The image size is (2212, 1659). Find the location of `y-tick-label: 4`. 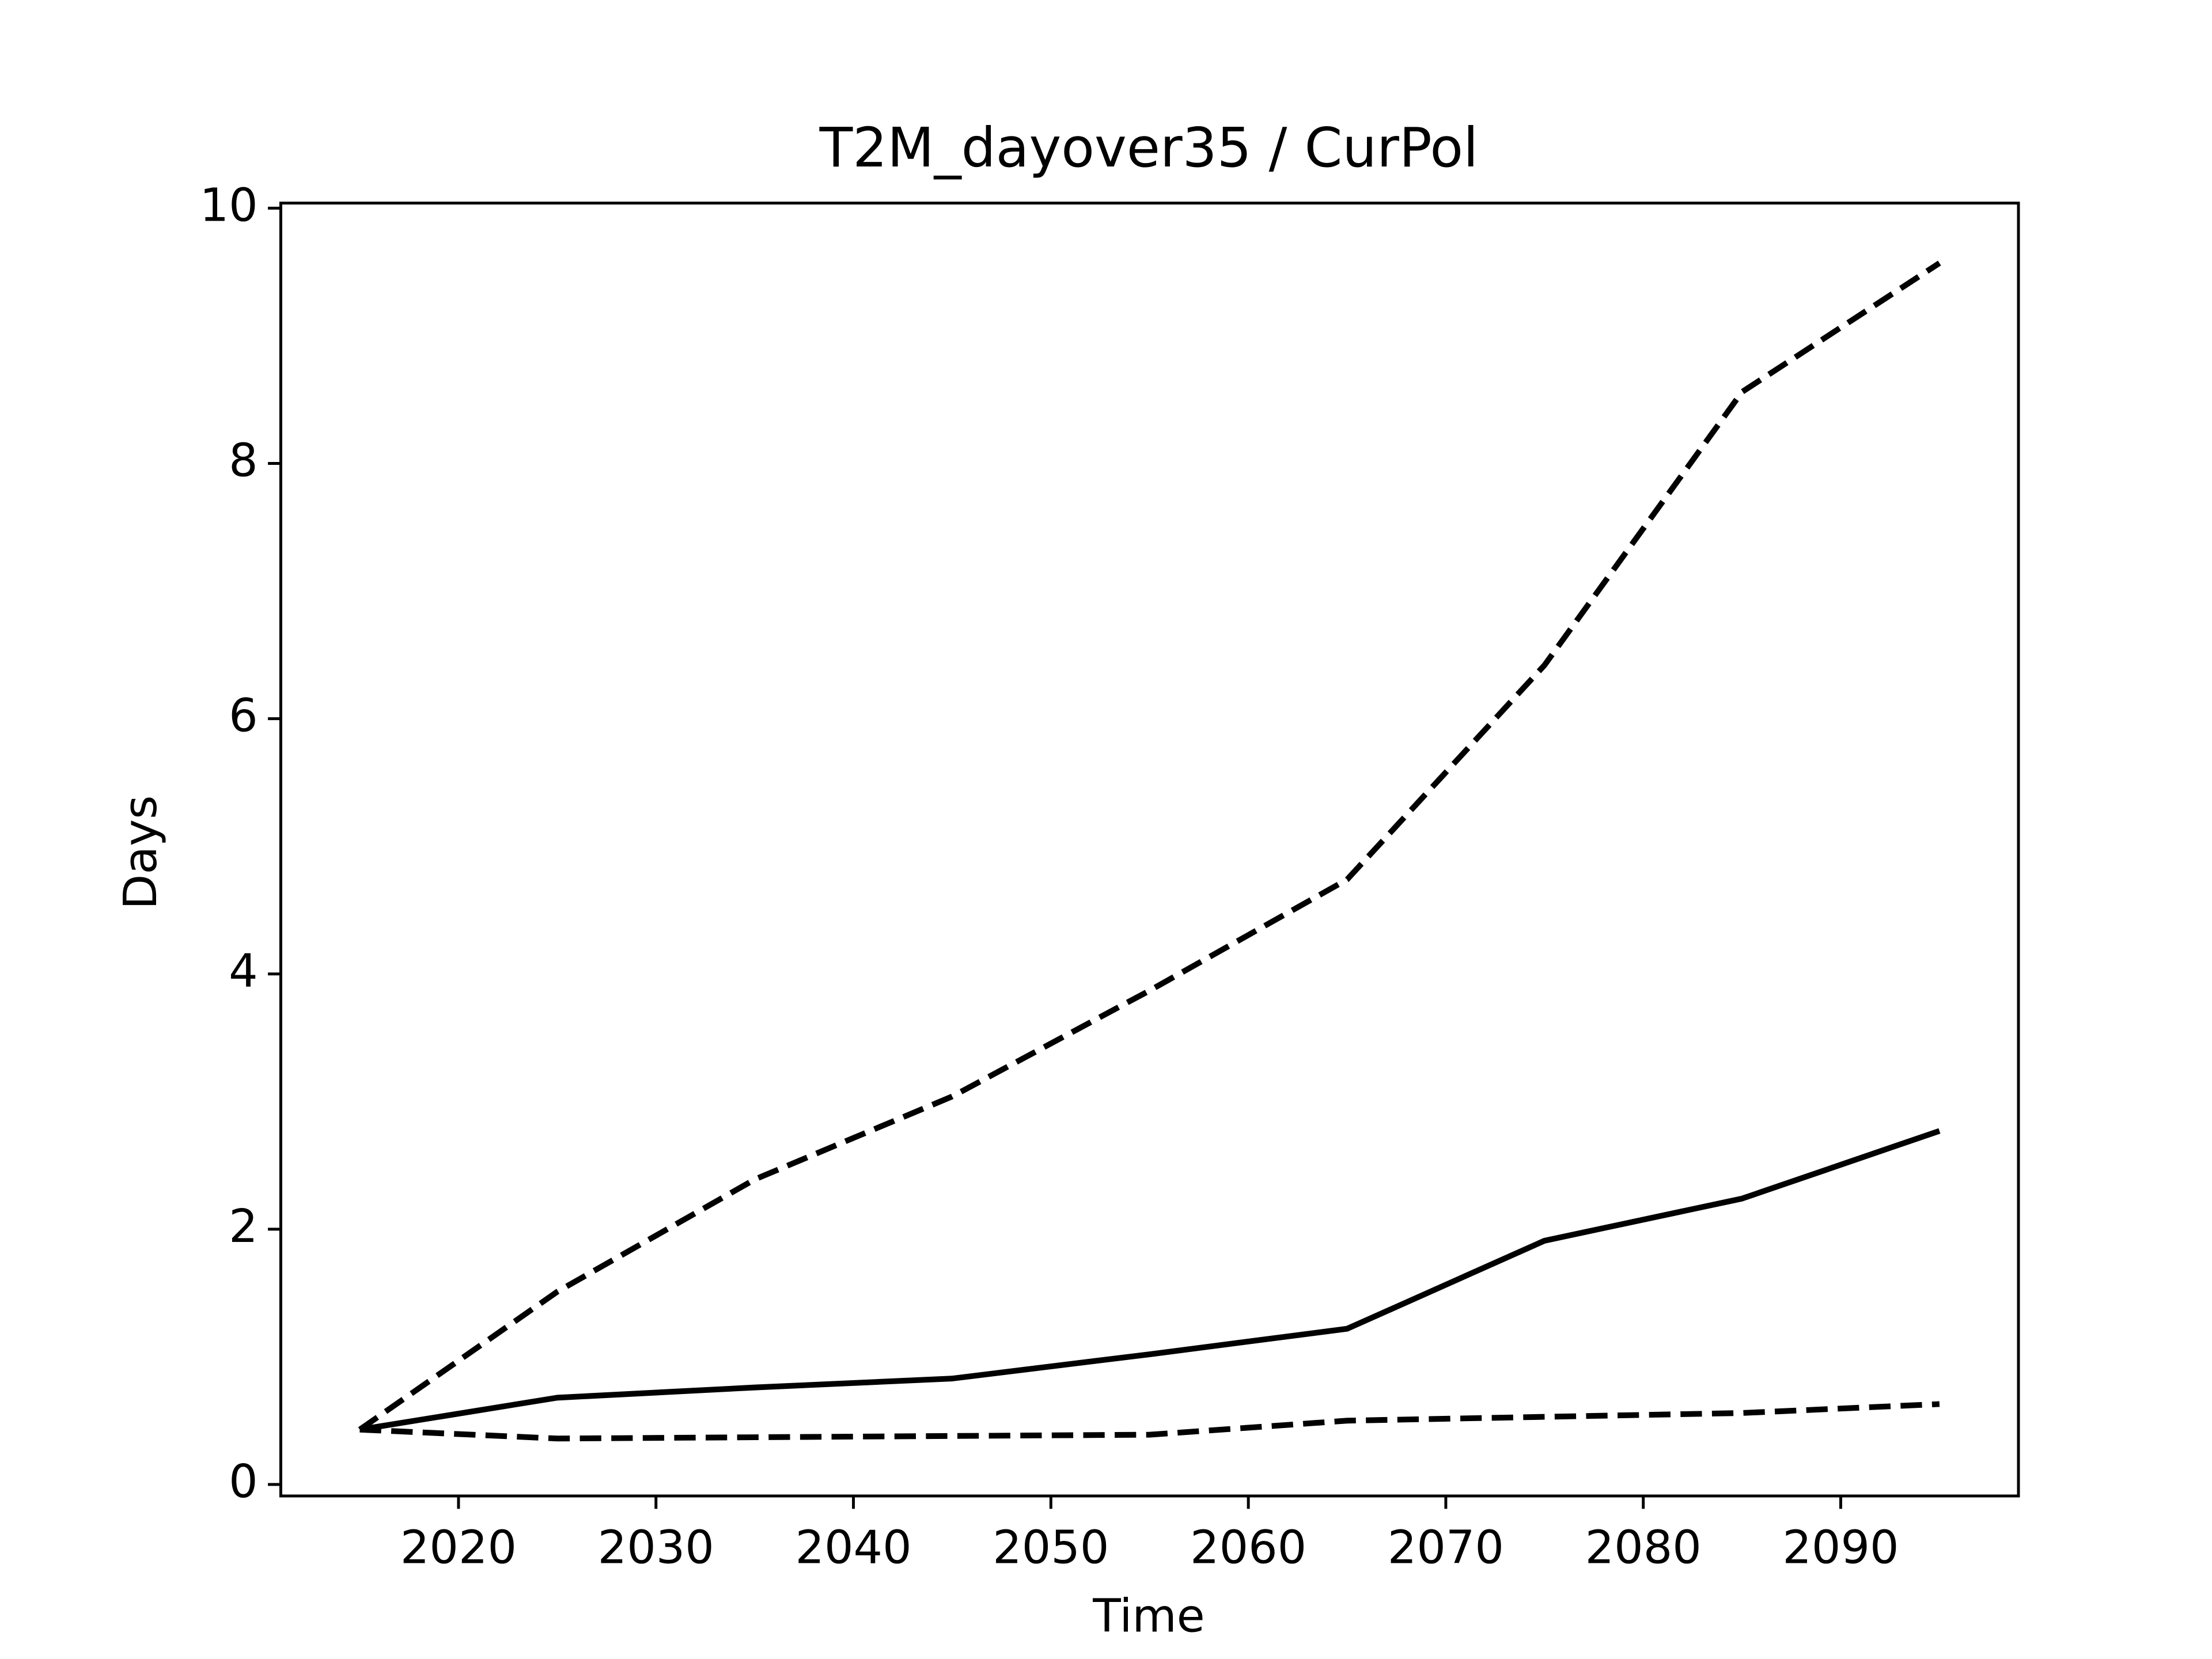

y-tick-label: 4 is located at coordinates (243, 971).